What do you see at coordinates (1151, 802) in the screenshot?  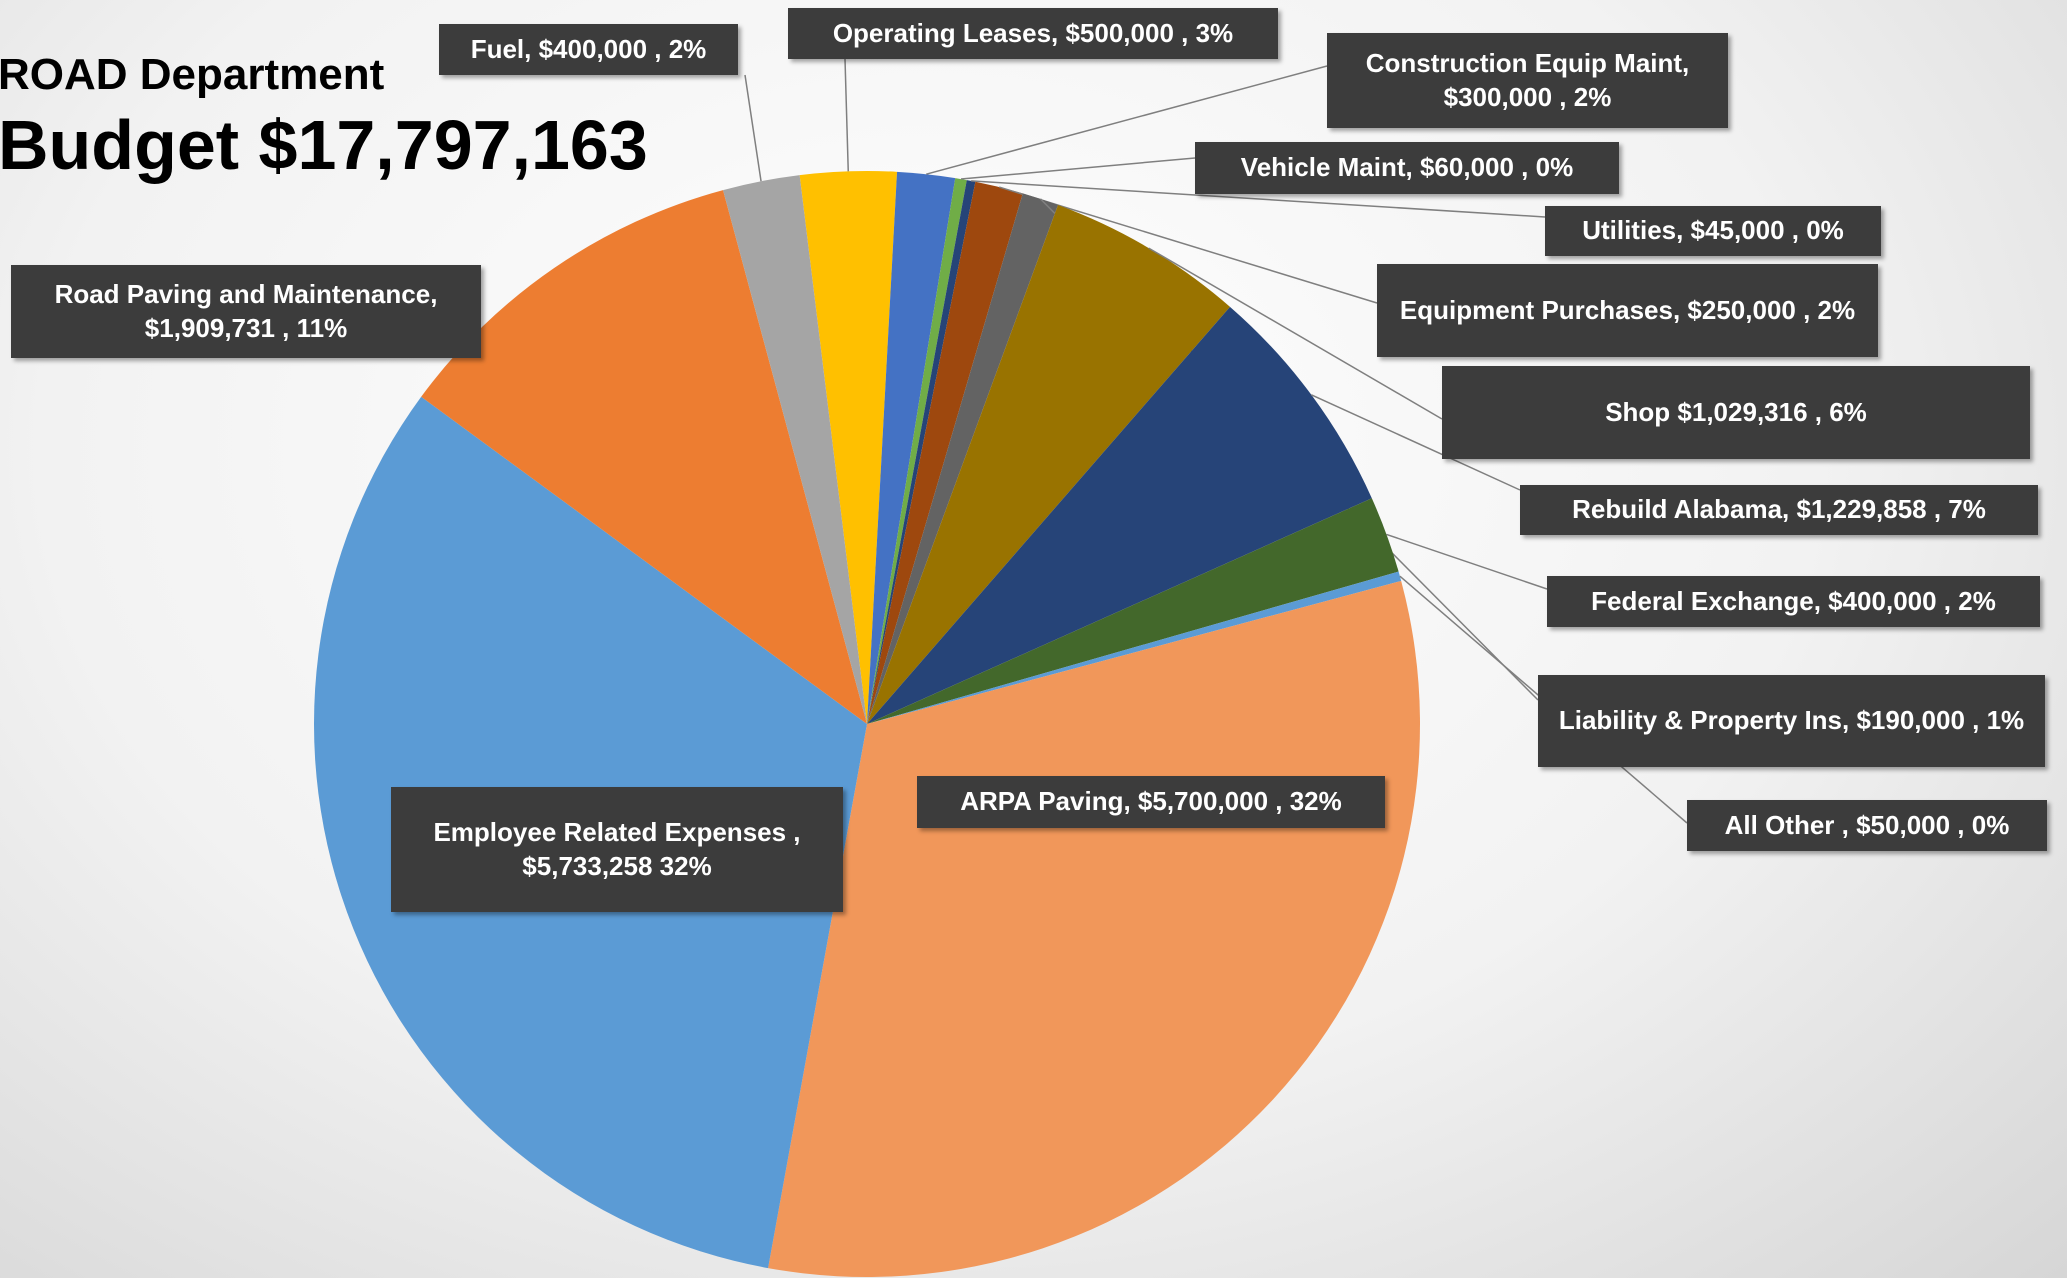 I see `data-label: ARPA Paving, $5,700,000 , 32%` at bounding box center [1151, 802].